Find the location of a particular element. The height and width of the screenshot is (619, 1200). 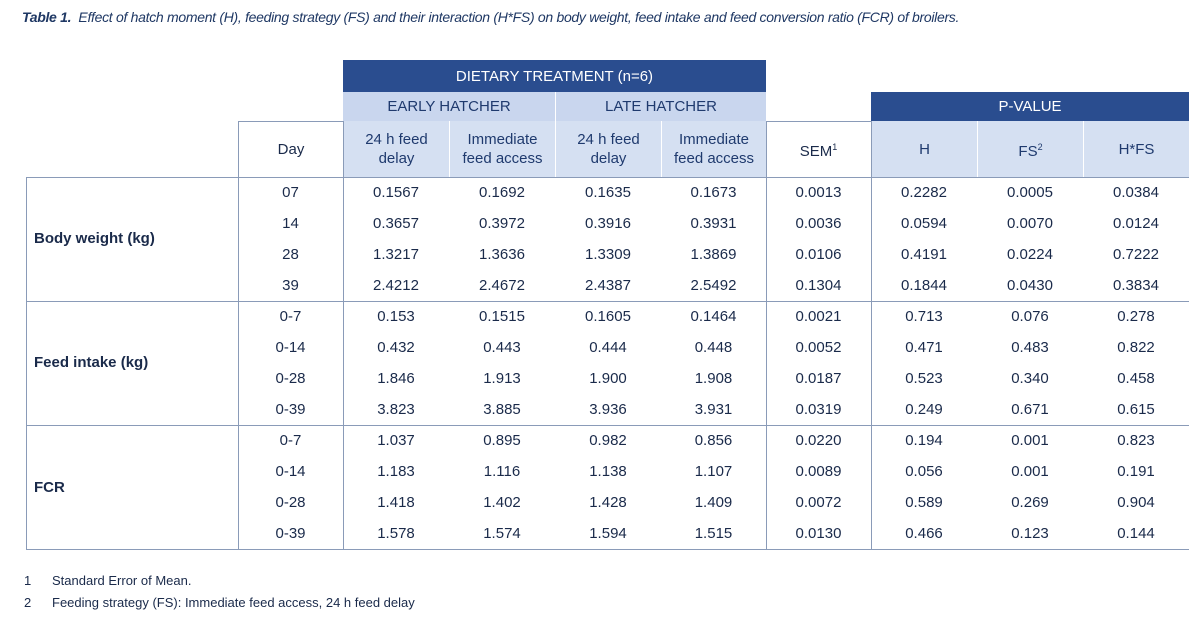

cell-early-immediate: 0.3972 is located at coordinates (502, 223).